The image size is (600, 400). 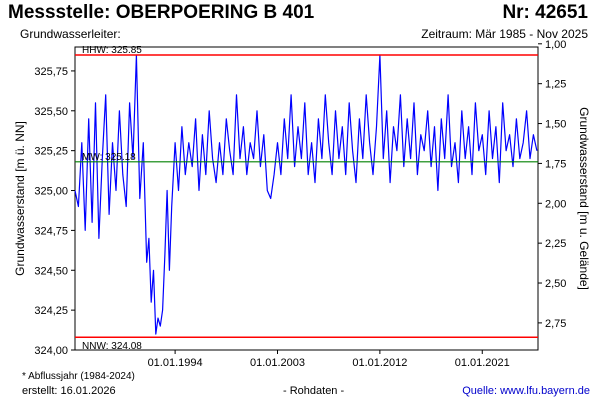 What do you see at coordinates (555, 164) in the screenshot?
I see `right-tick-label: 1,75` at bounding box center [555, 164].